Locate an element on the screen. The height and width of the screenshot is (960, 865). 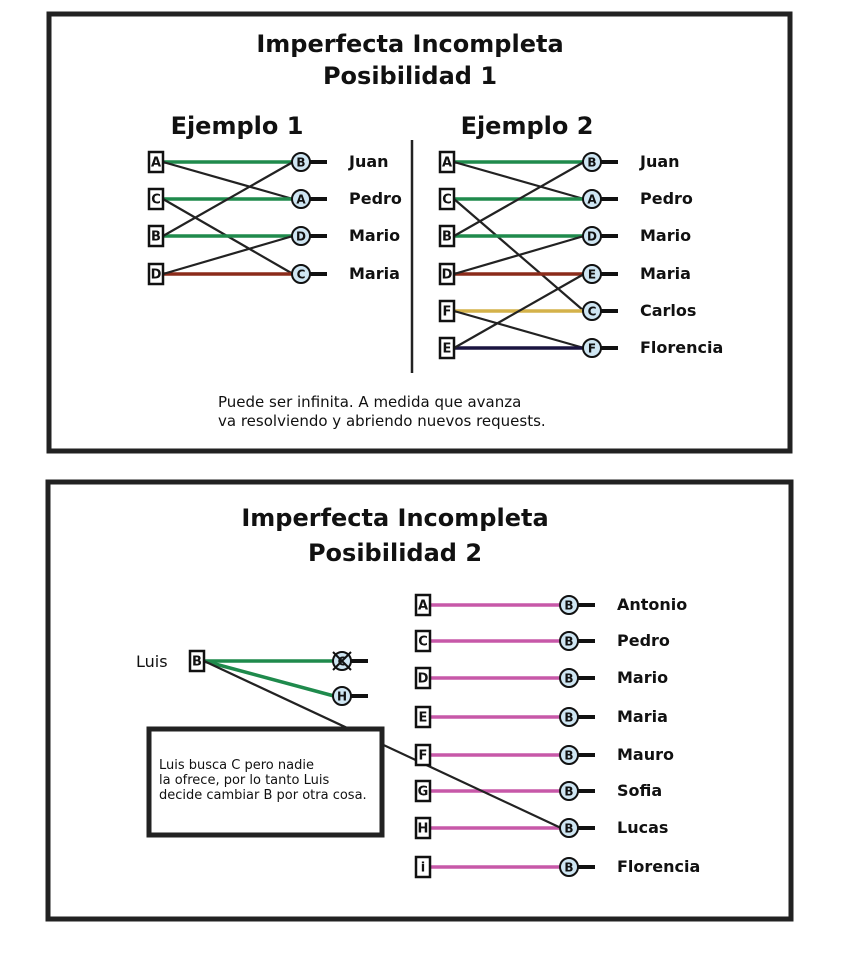
example1-name-1: Pedro is located at coordinates (375, 198).